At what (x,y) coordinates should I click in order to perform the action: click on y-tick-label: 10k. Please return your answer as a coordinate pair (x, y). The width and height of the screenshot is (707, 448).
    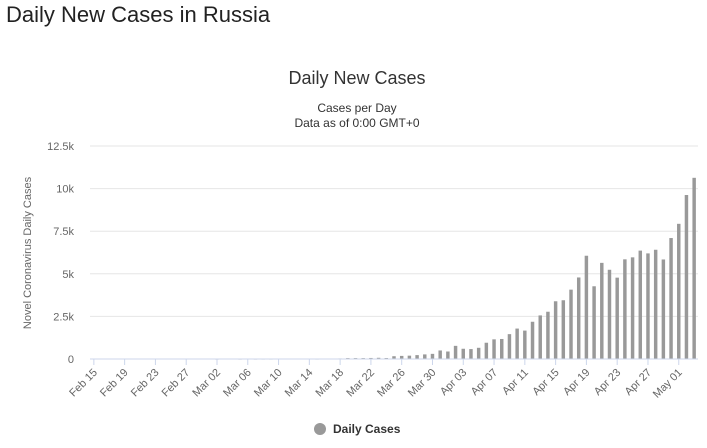
    Looking at the image, I should click on (65, 190).